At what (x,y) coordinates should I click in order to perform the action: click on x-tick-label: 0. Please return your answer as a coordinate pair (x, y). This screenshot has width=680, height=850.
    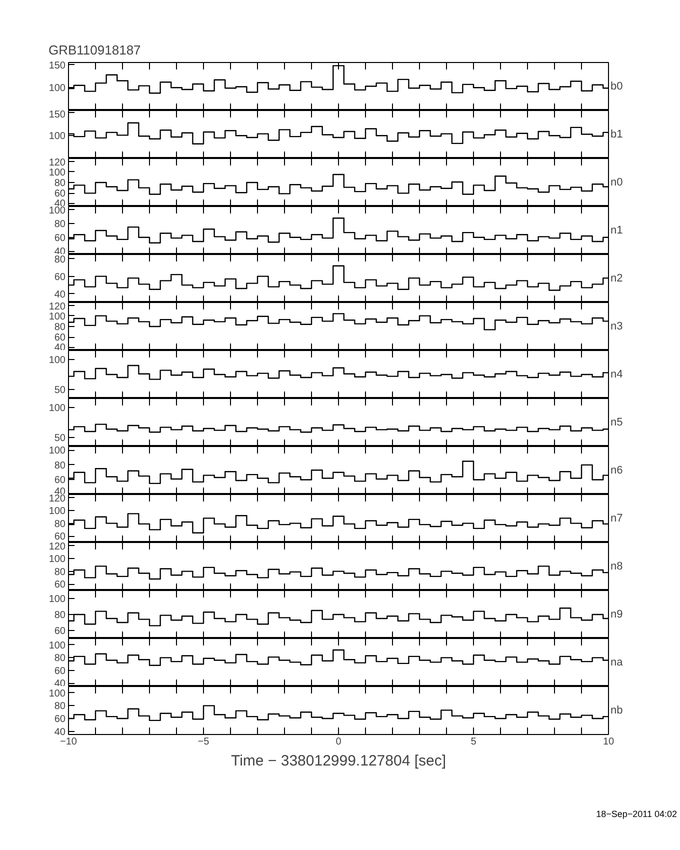
    Looking at the image, I should click on (339, 742).